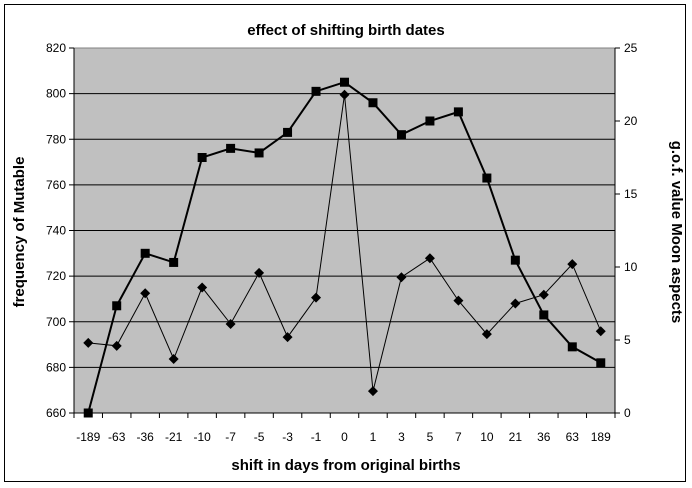 This screenshot has width=692, height=488. I want to click on right-tick-label: 10, so click(631, 267).